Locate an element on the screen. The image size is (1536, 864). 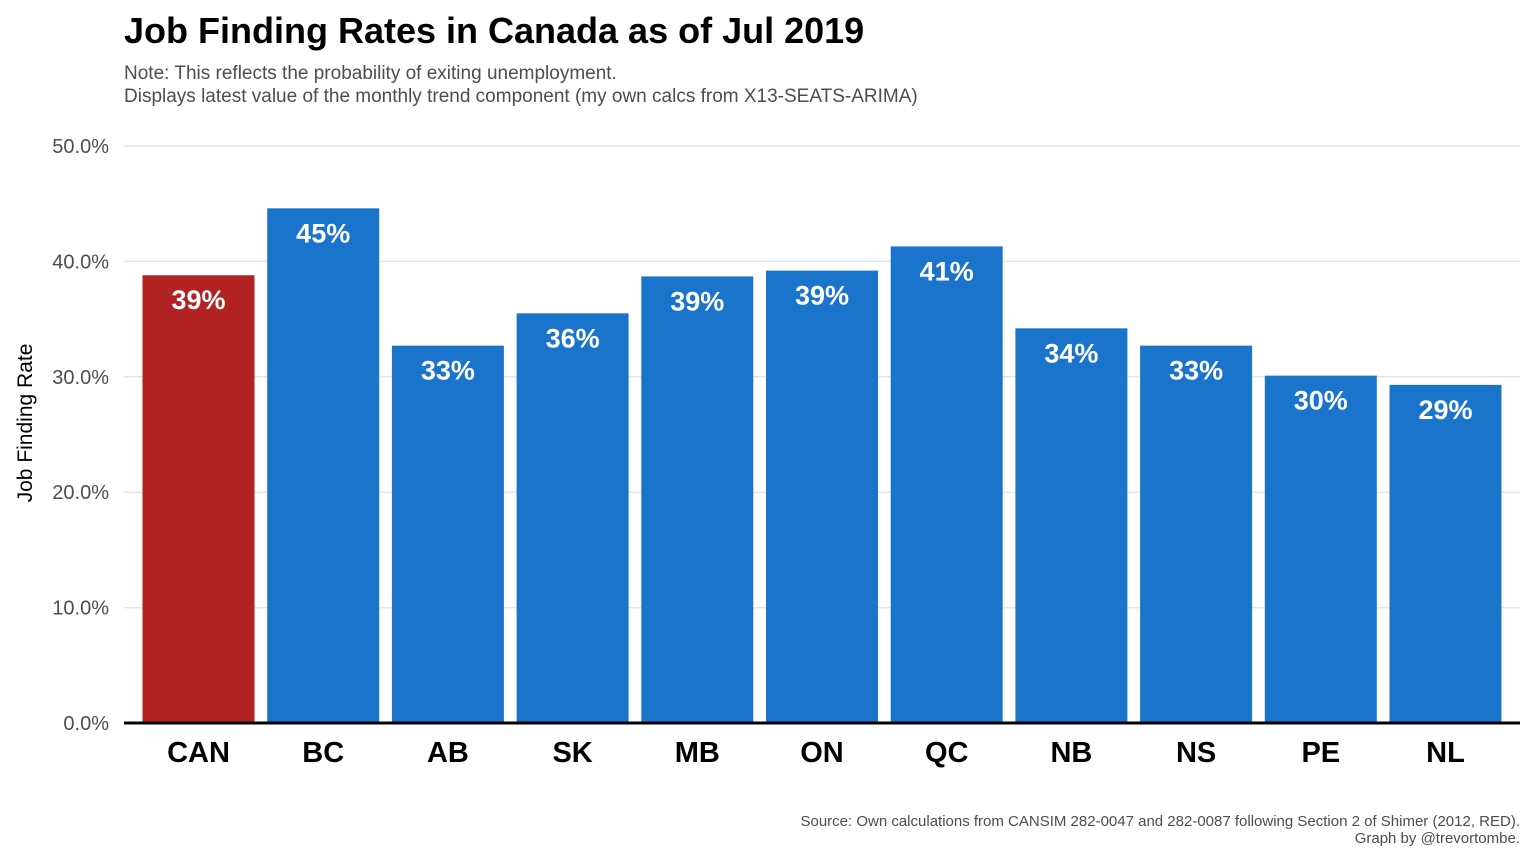
y-tick-label: 20.0% is located at coordinates (80, 493).